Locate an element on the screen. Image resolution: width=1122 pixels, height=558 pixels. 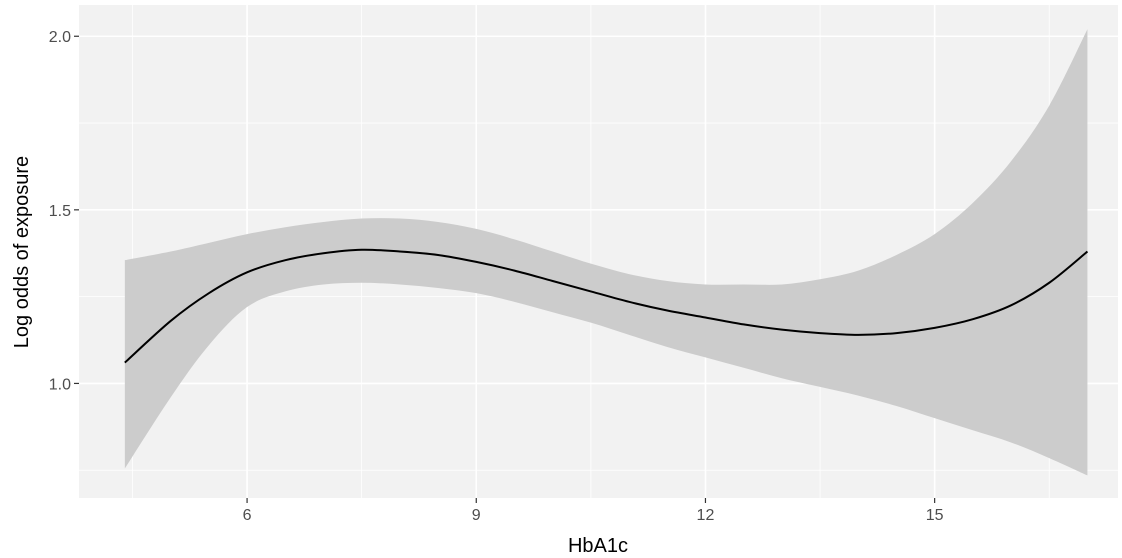
y-tick-label: 1.0 is located at coordinates (60, 384).